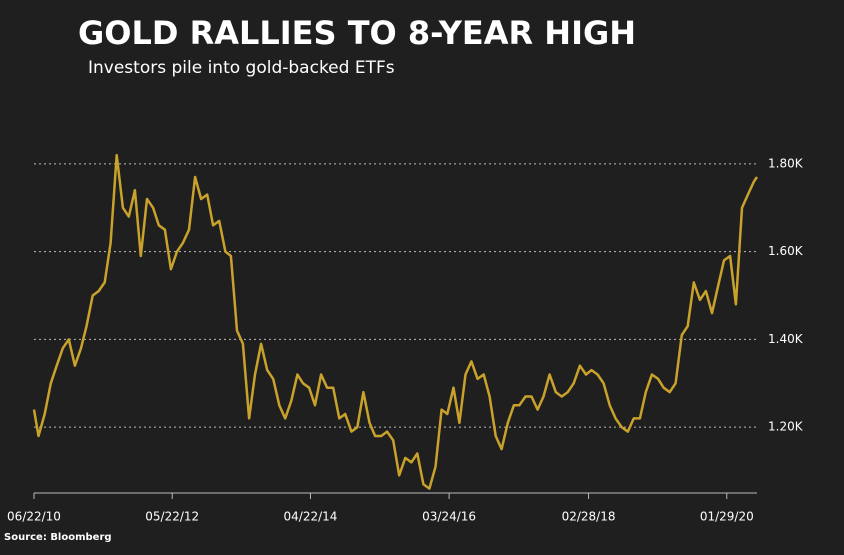  I want to click on y-tick-label: 1.80K, so click(786, 163).